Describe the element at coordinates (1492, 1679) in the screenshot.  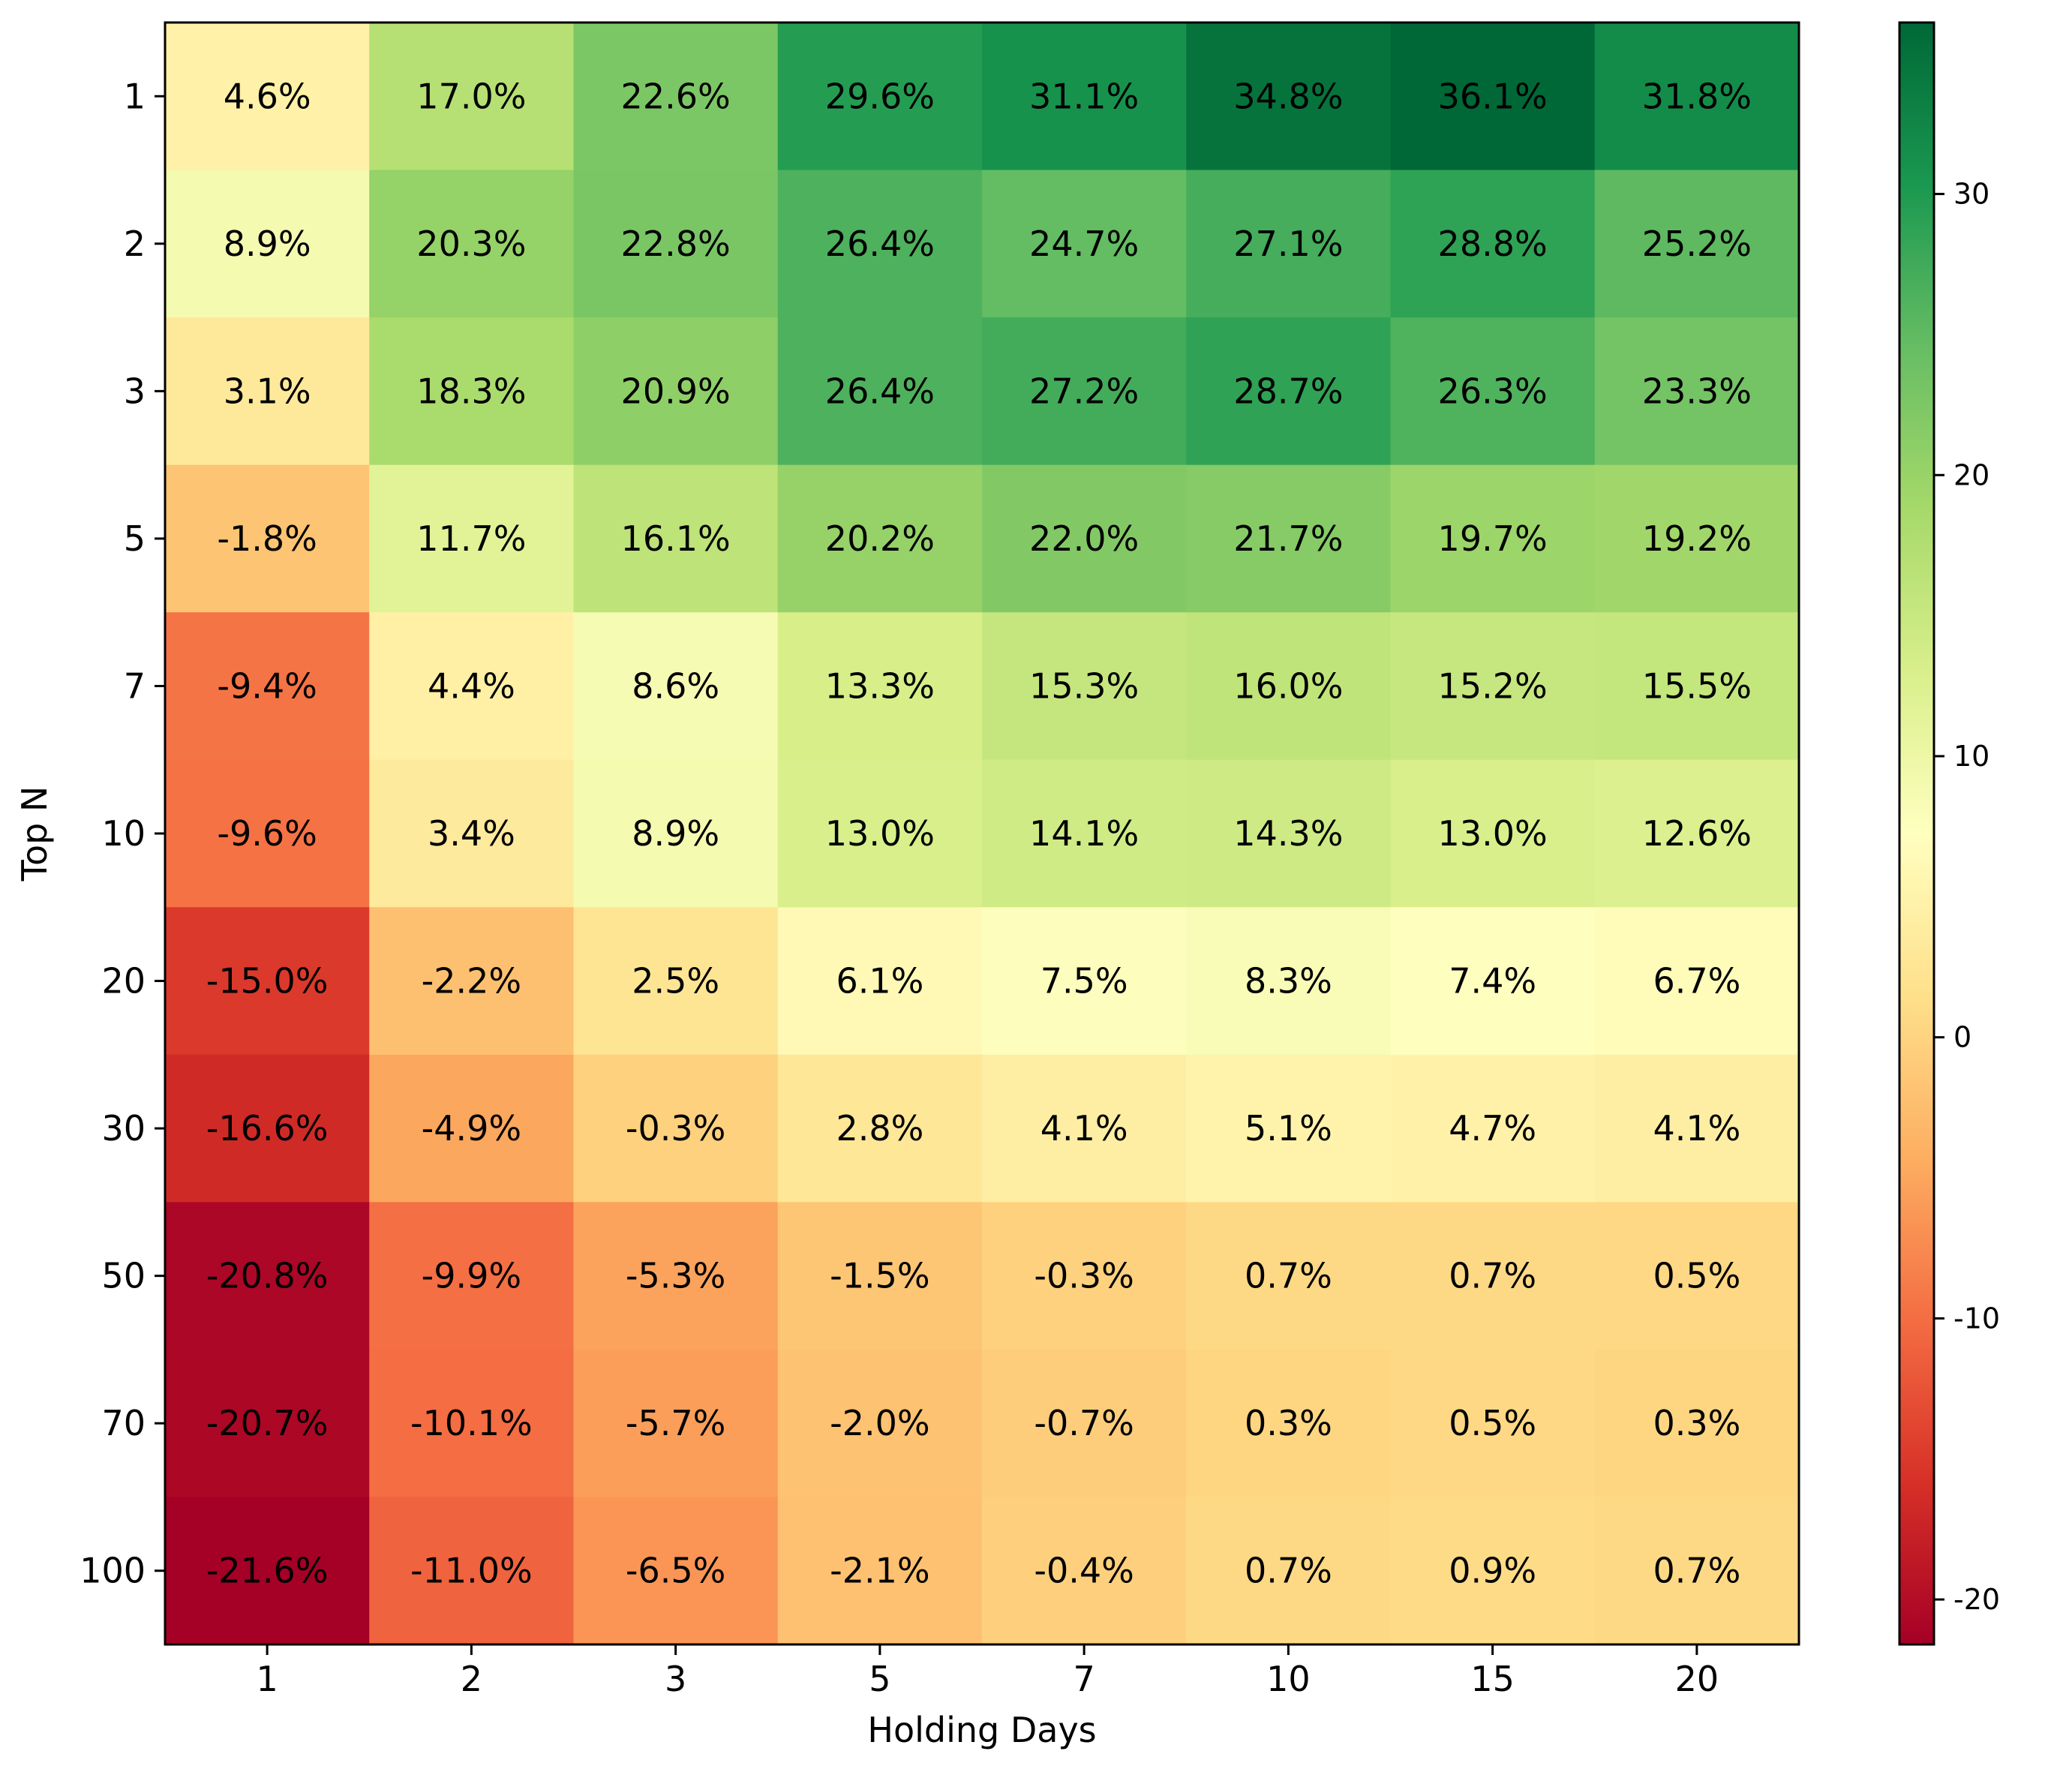
I see `x-tick-label: 15` at that location.